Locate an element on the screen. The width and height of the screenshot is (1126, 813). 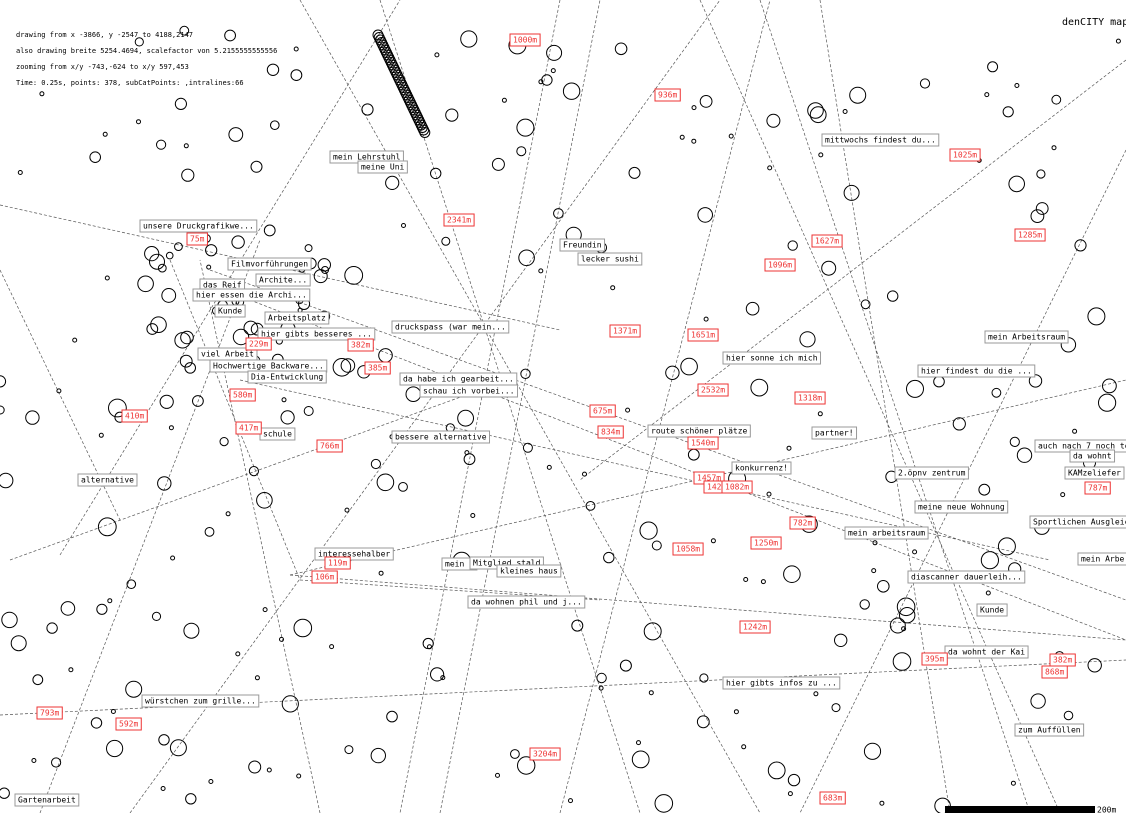
distance-label-text: 382m is located at coordinates (360, 345).